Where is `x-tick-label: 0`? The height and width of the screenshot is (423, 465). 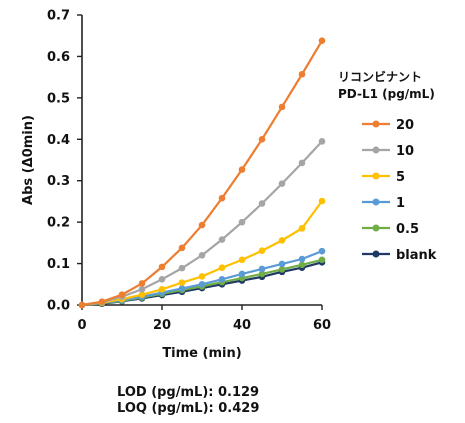 x-tick-label: 0 is located at coordinates (81, 325).